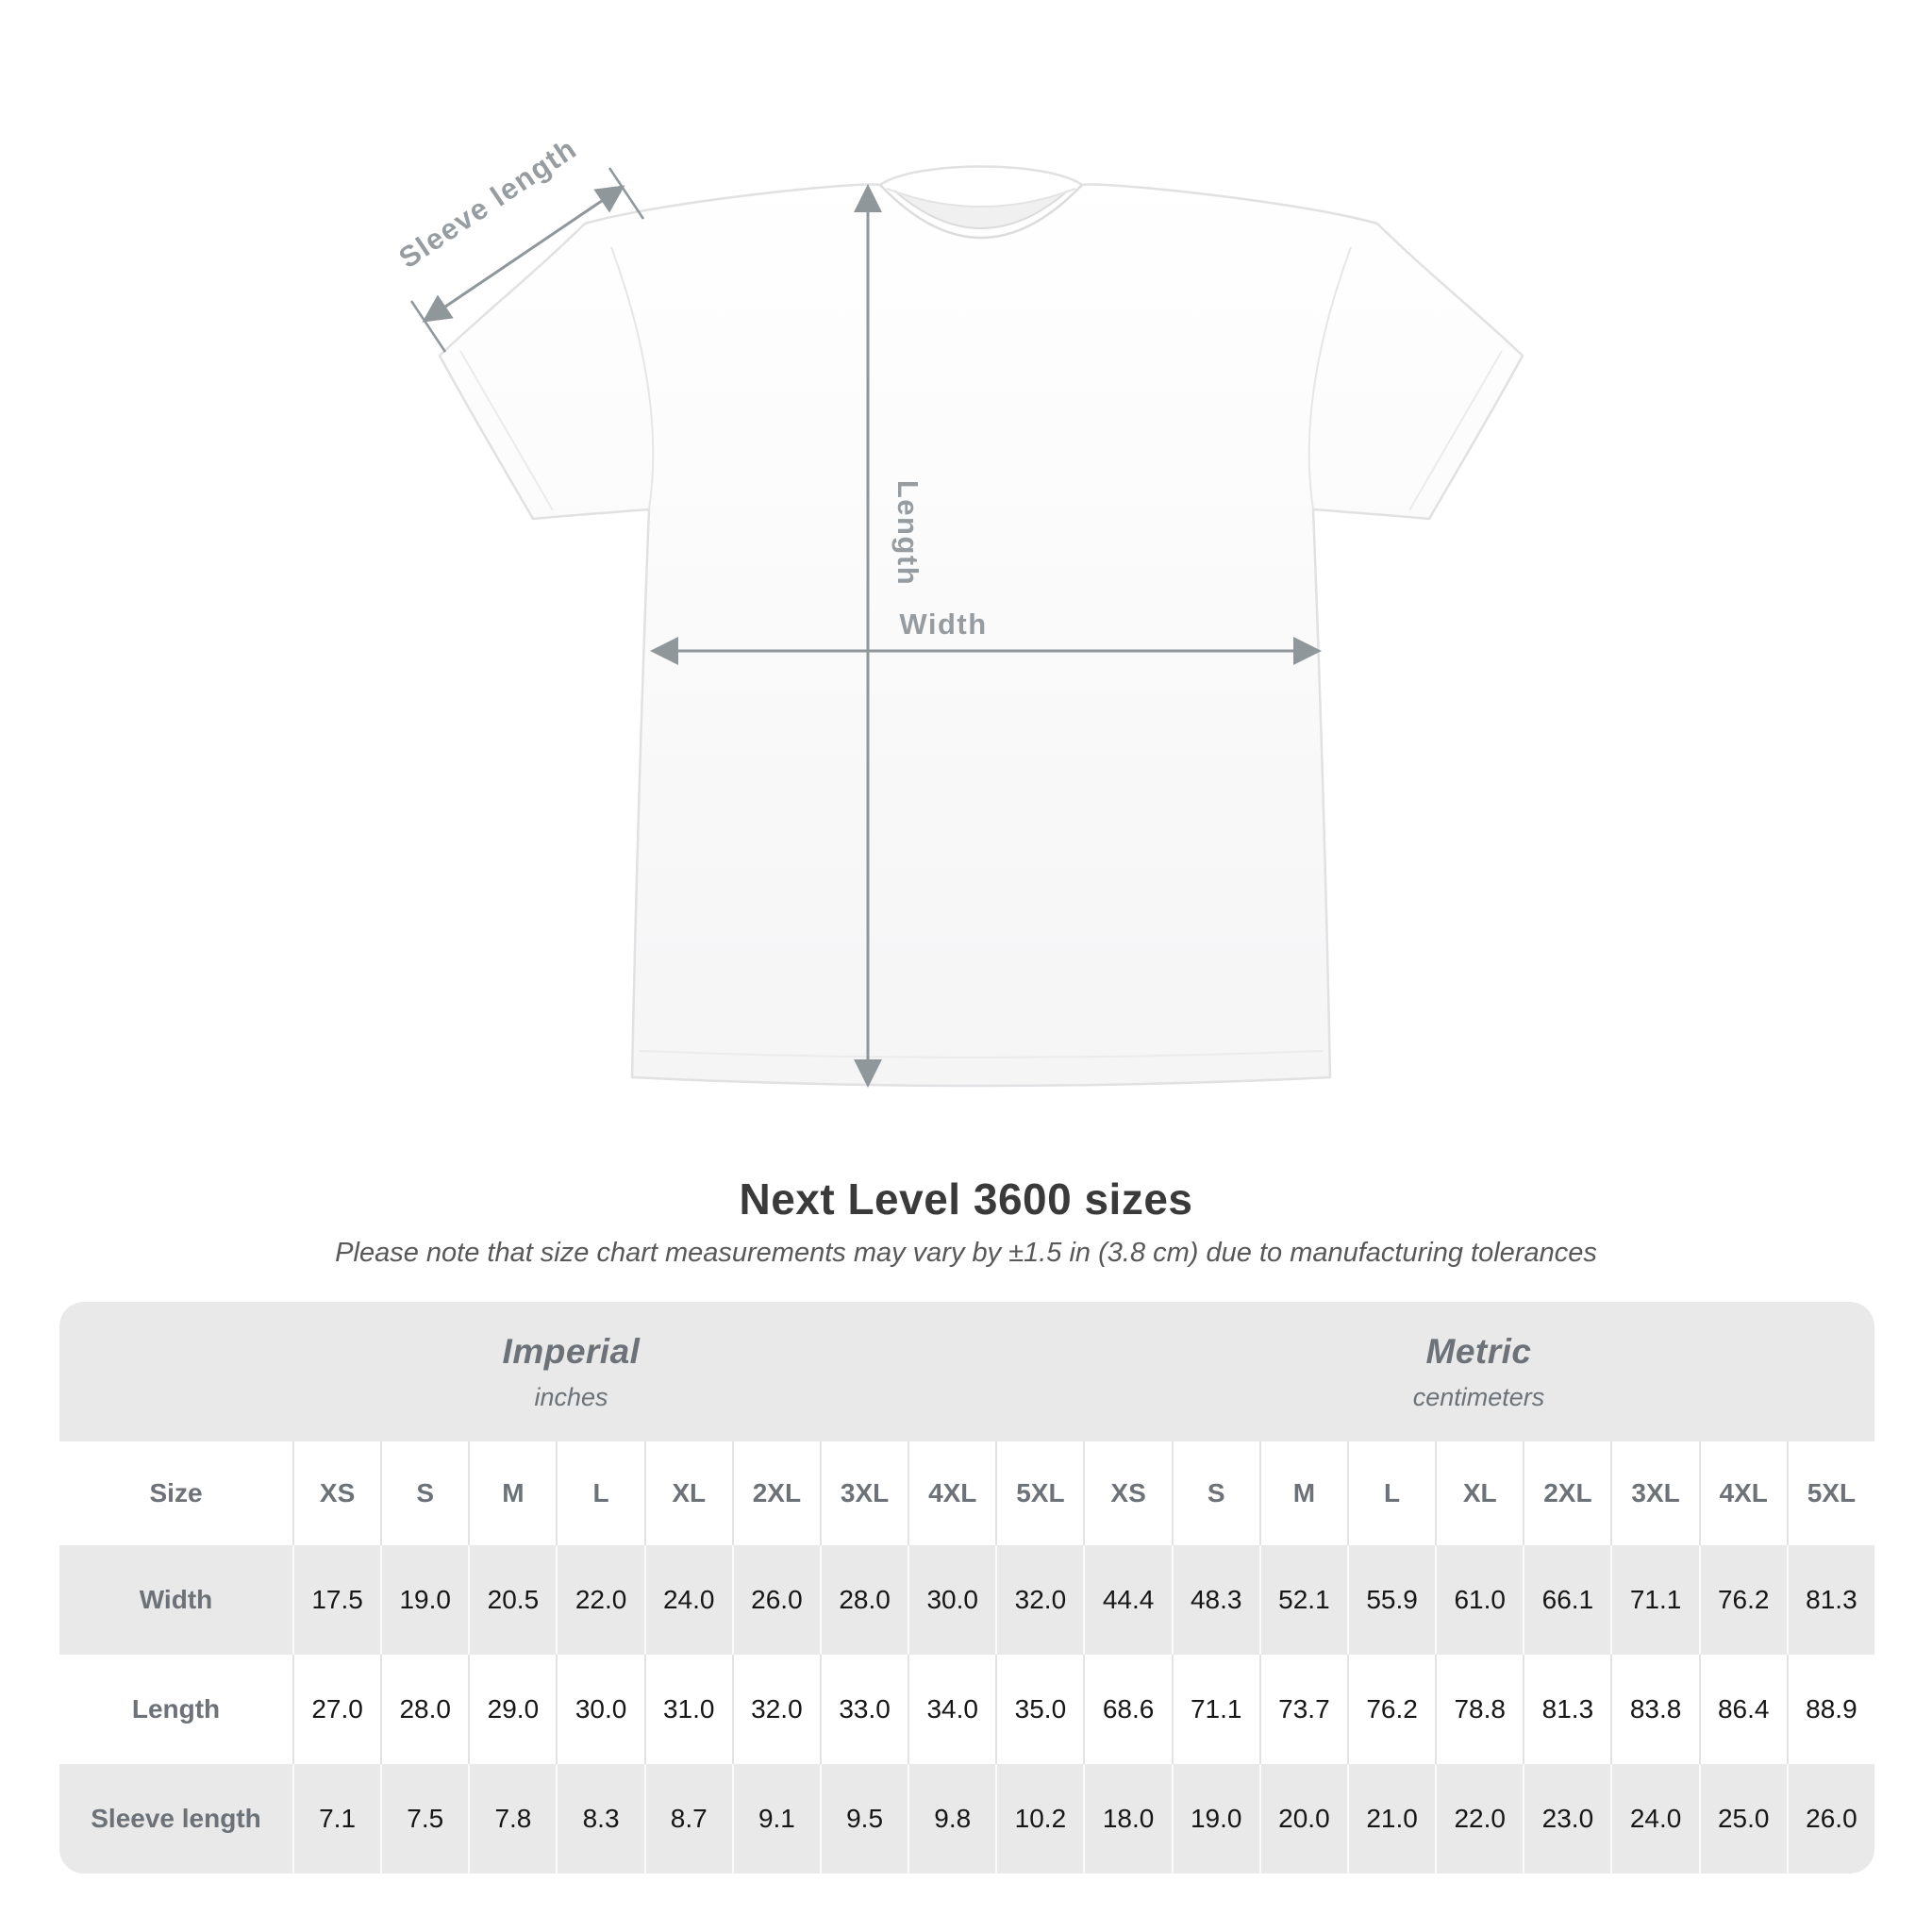 Image resolution: width=1932 pixels, height=1932 pixels. What do you see at coordinates (512, 1709) in the screenshot?
I see `value-length-imperial-m: 29.0` at bounding box center [512, 1709].